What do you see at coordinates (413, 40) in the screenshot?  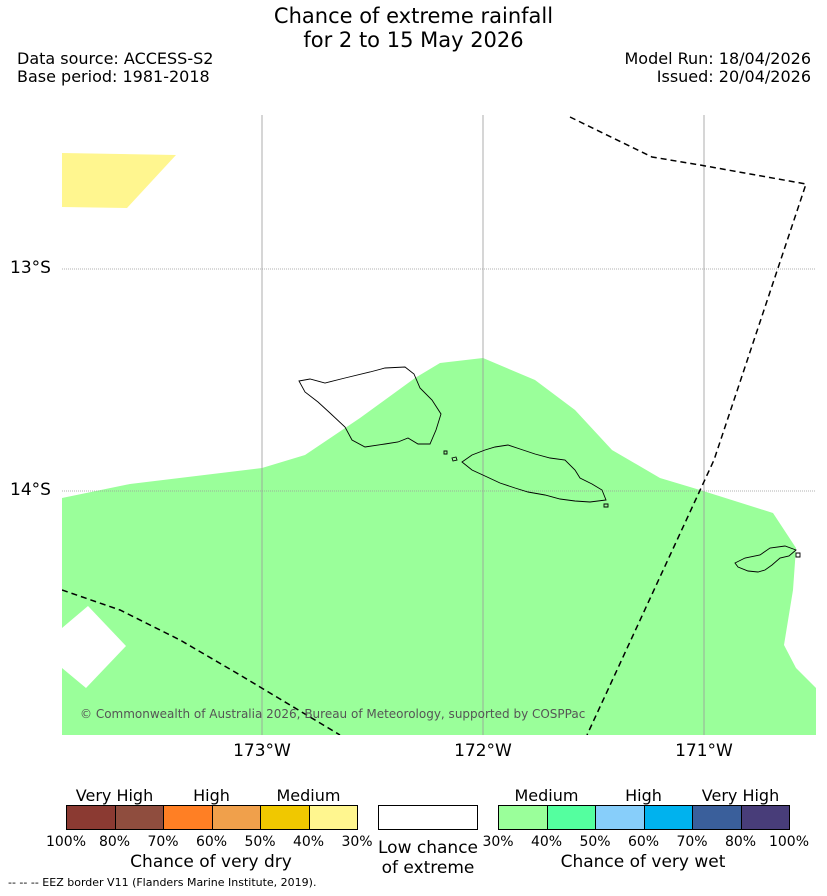 I see `map-title-line2: for 2 to 15 May 2026` at bounding box center [413, 40].